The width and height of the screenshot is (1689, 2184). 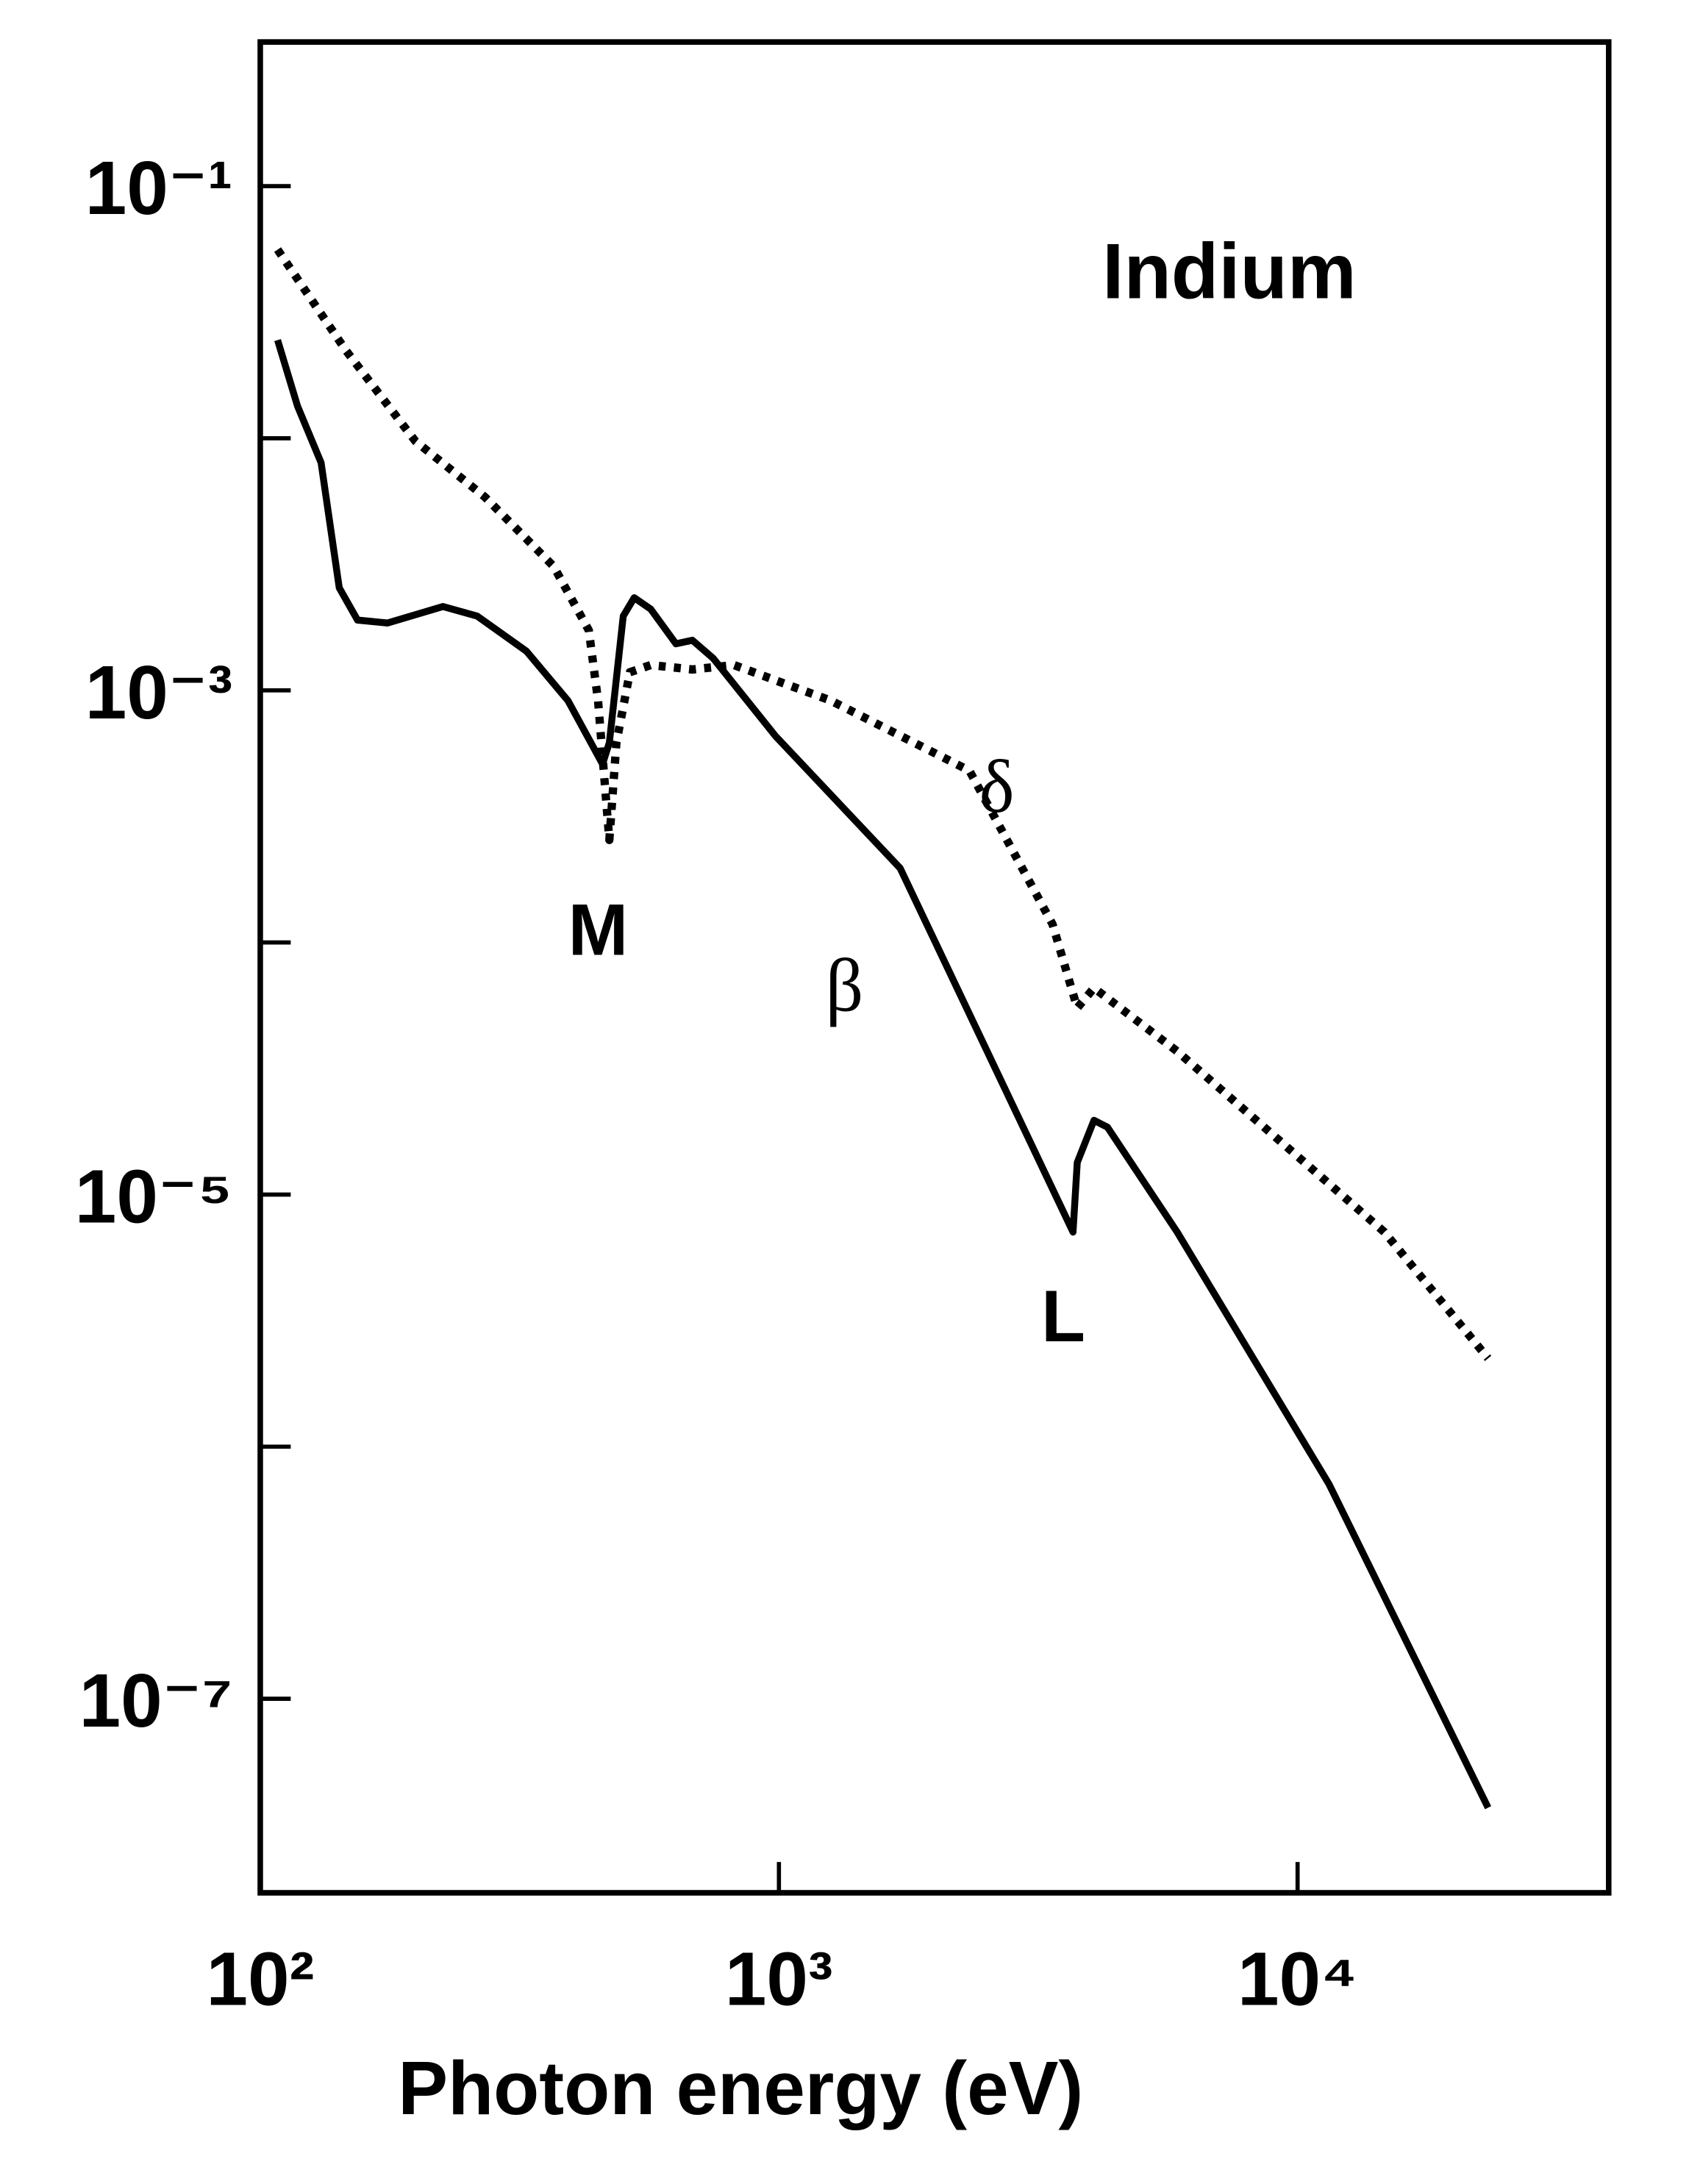 I want to click on y-tick-label: 10⁻³, so click(x=159, y=692).